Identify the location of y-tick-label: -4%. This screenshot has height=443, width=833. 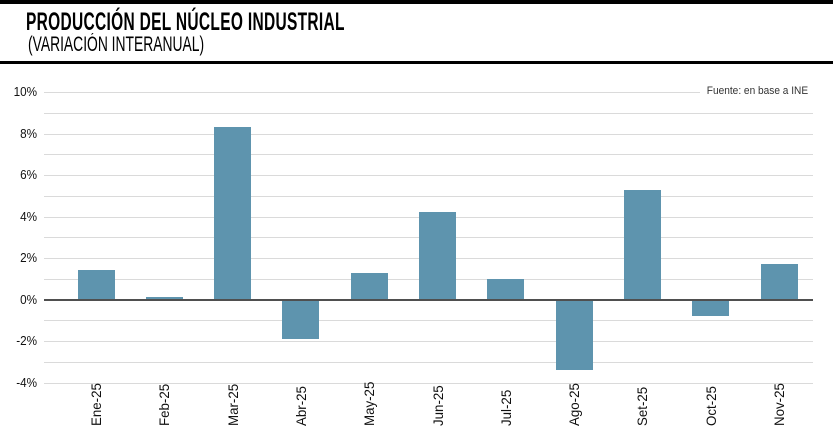
(26, 382).